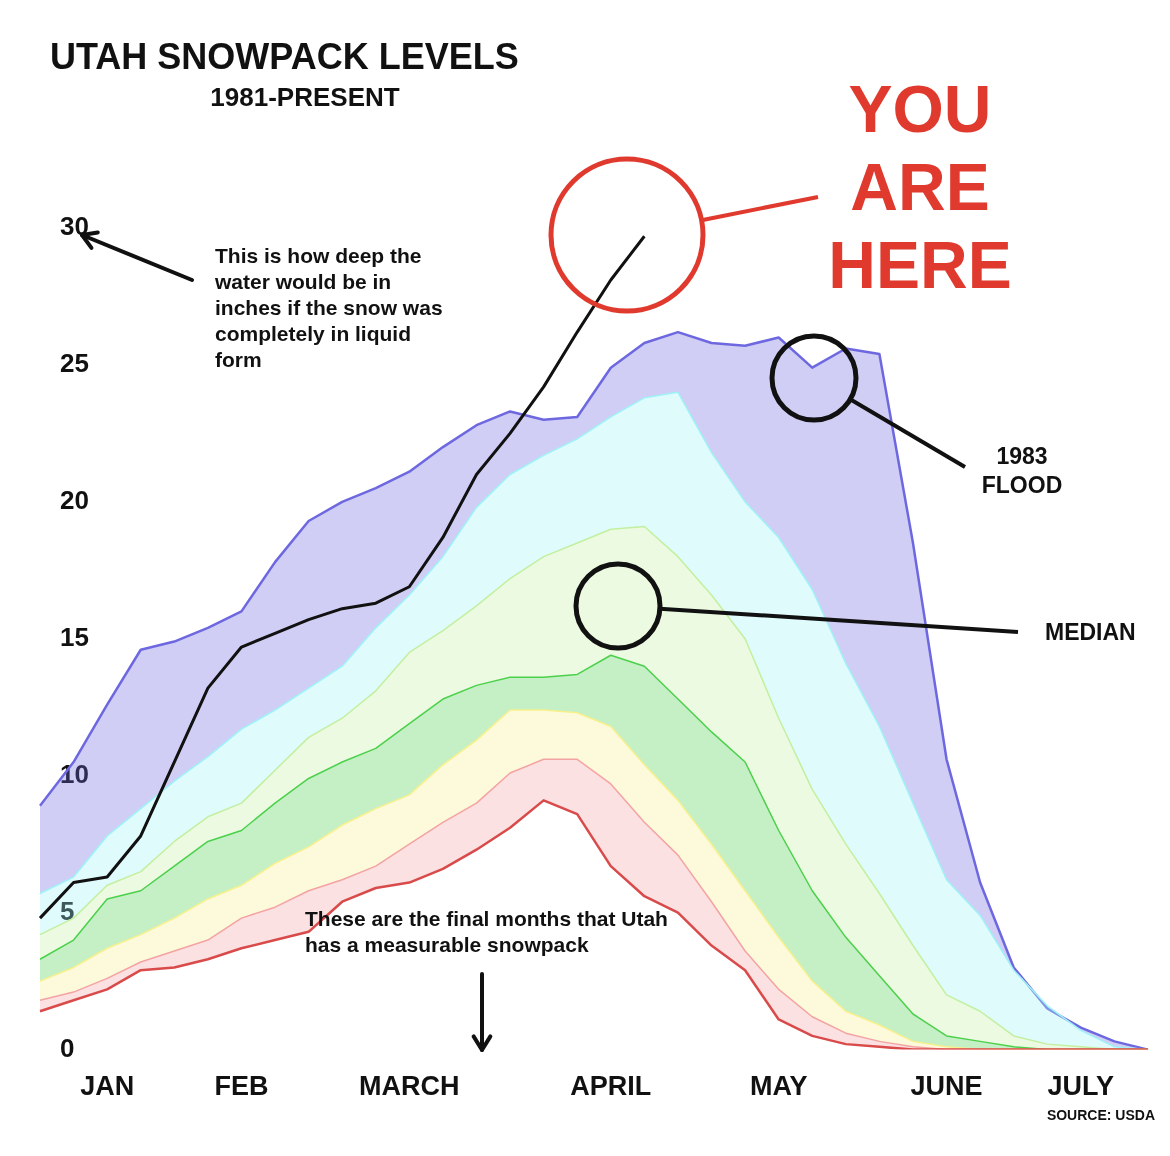 The image size is (1170, 1156). What do you see at coordinates (1091, 632) in the screenshot?
I see `annotation: MEDIAN` at bounding box center [1091, 632].